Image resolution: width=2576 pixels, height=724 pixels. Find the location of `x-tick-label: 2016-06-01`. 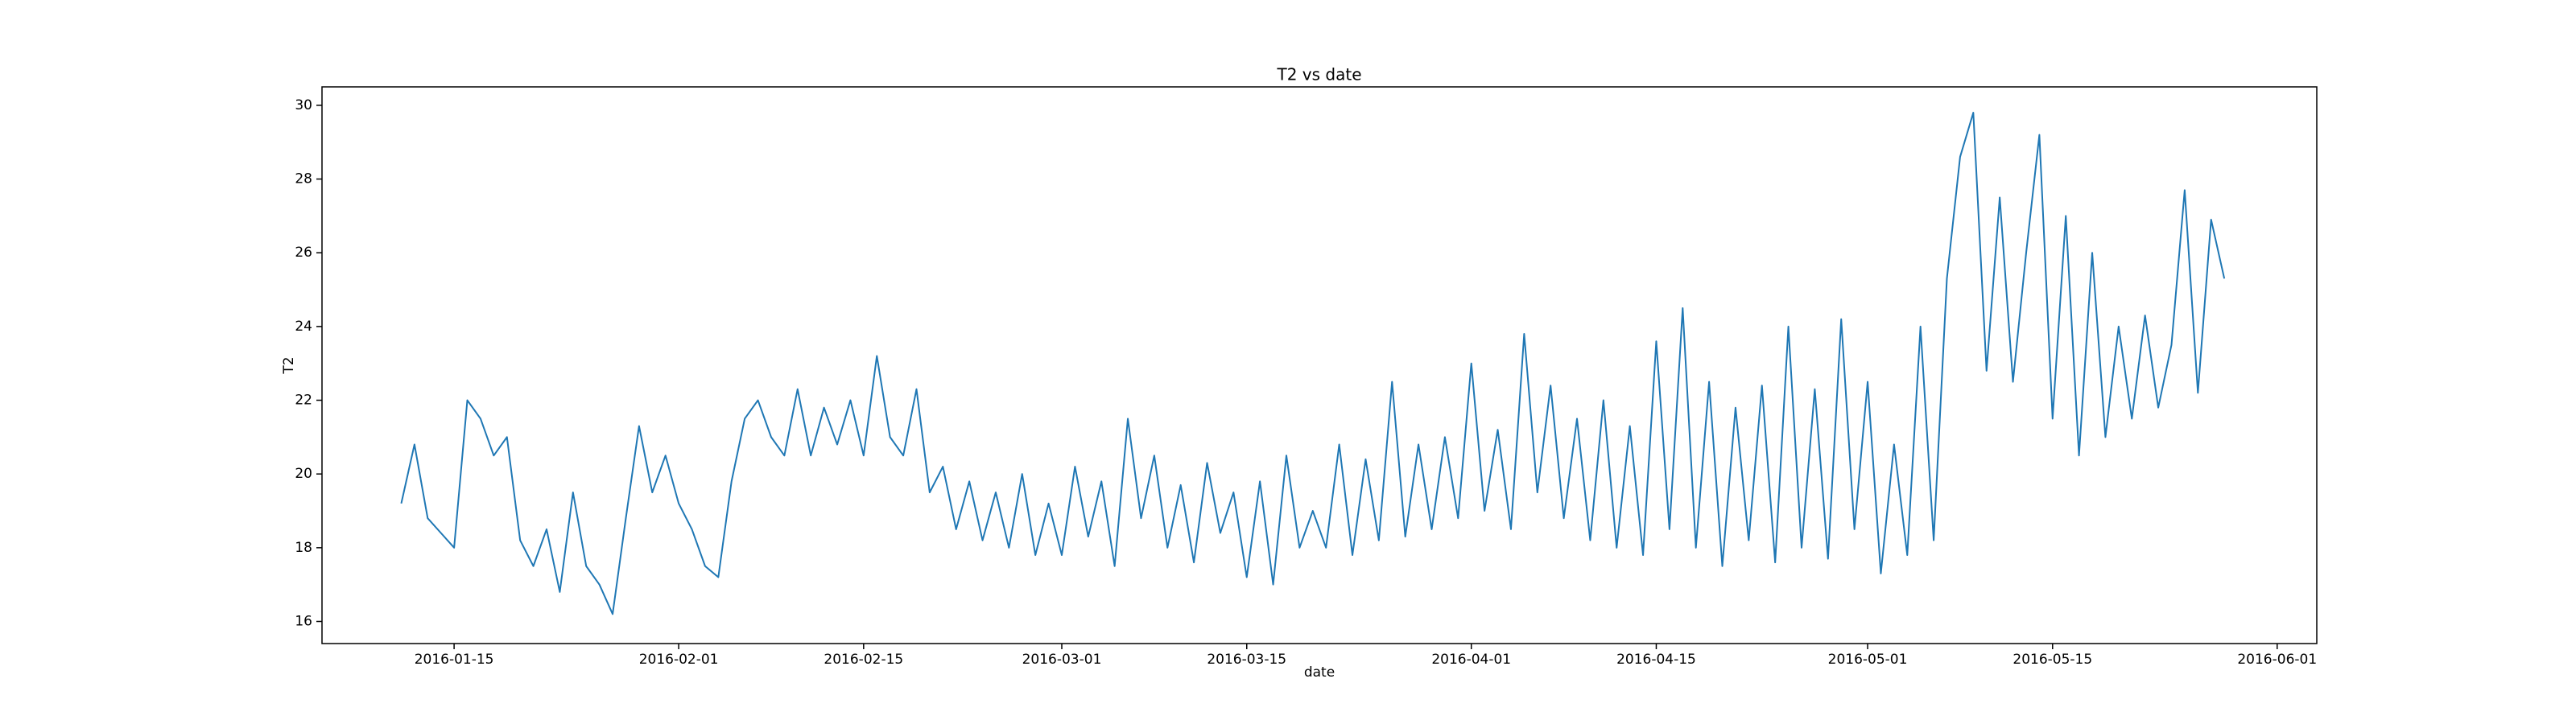

x-tick-label: 2016-06-01 is located at coordinates (2277, 660).